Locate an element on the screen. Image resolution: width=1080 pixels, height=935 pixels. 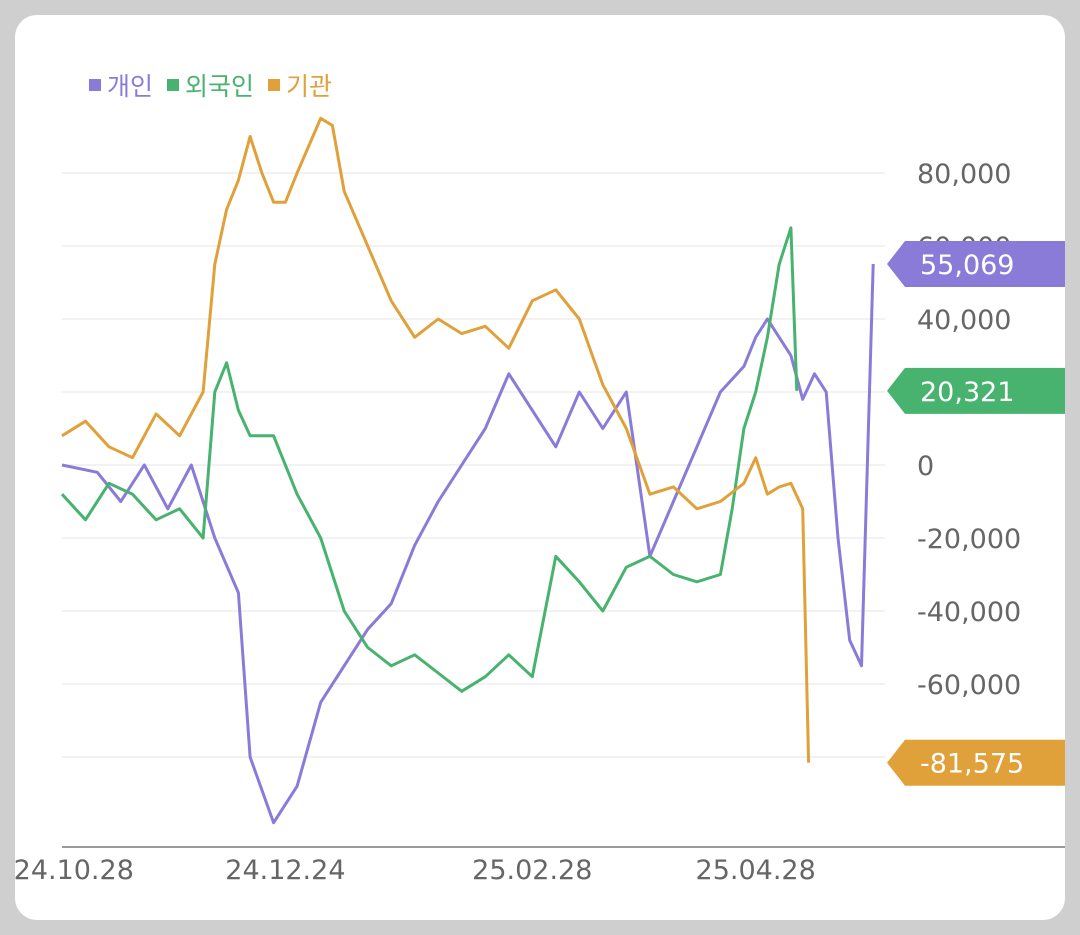
legend-label-foreign: 외국인 is located at coordinates (220, 86).